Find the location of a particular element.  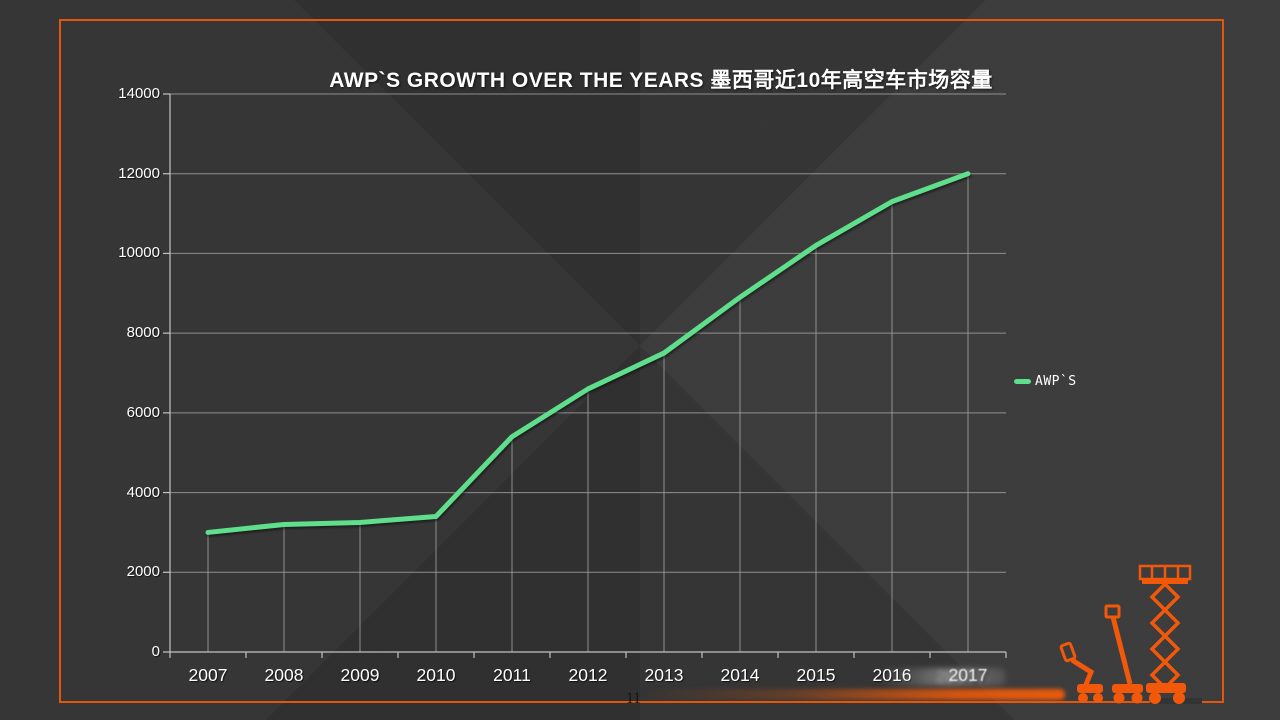

x-tick-label: 2007 is located at coordinates (208, 675).